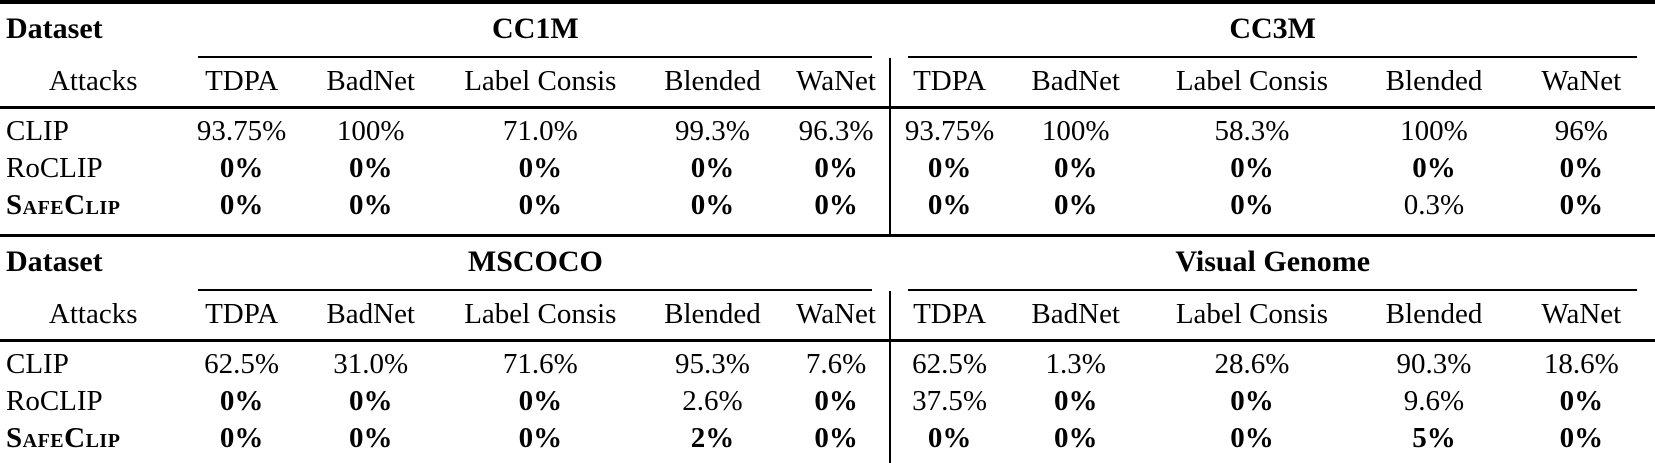 Image resolution: width=1655 pixels, height=463 pixels. I want to click on value-cell: 0.3%, so click(1434, 205).